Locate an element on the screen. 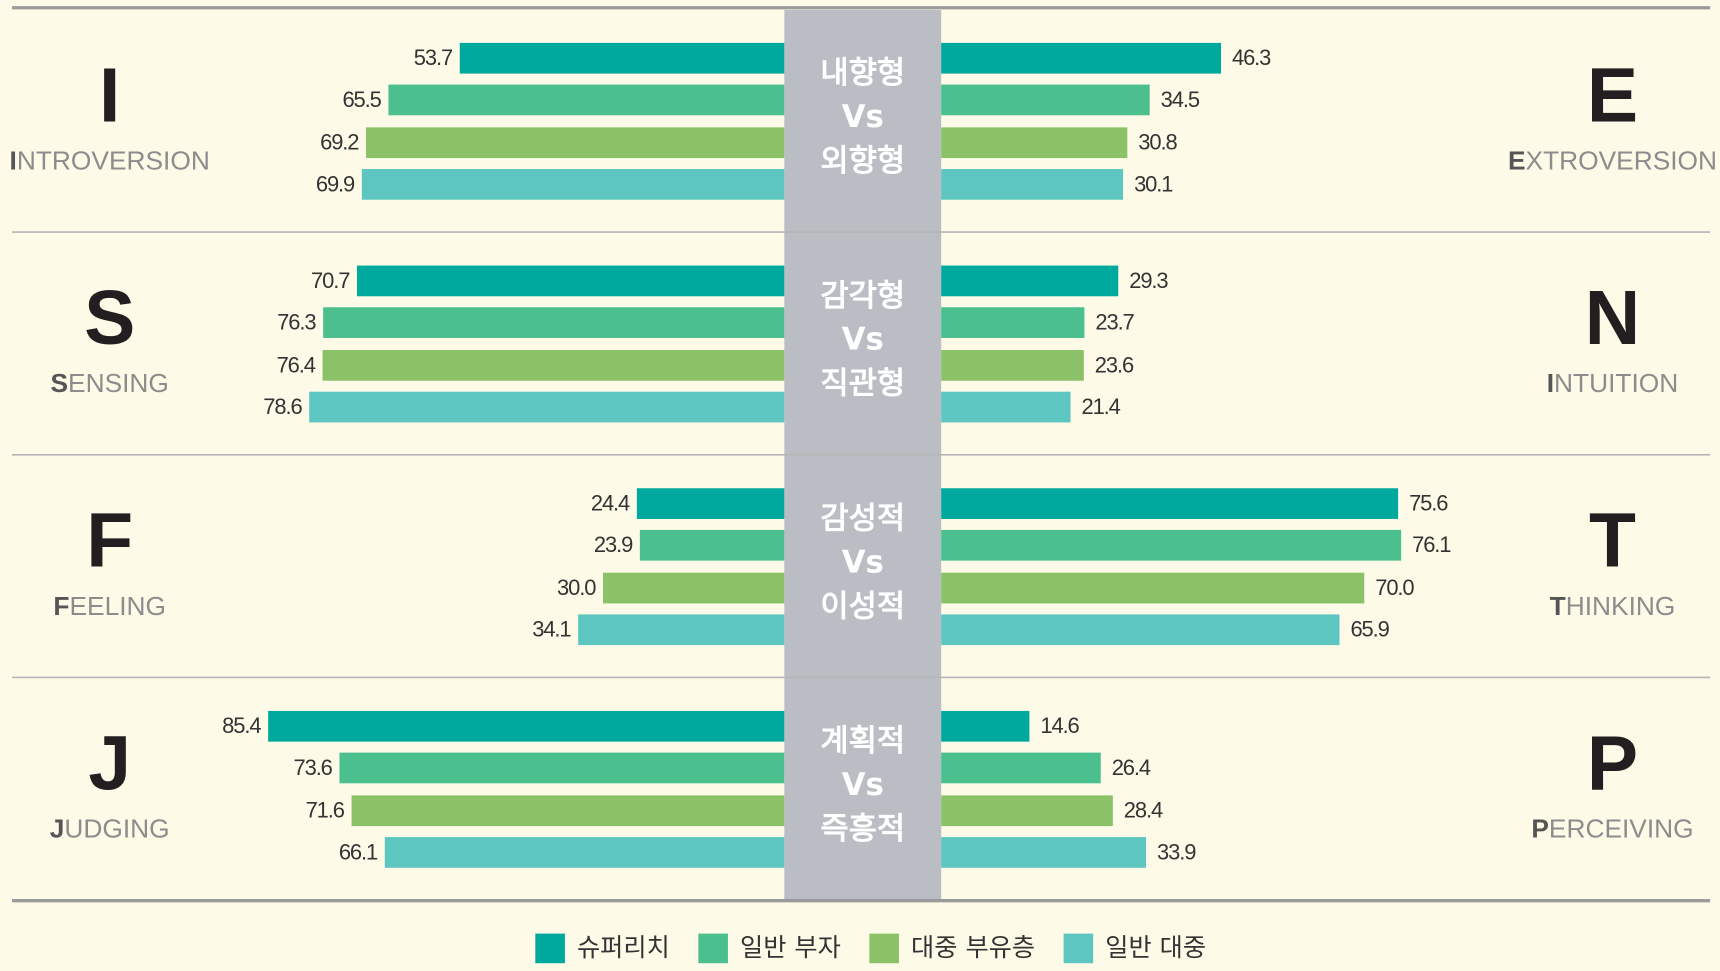  value-label: 33.9 is located at coordinates (1176, 851).